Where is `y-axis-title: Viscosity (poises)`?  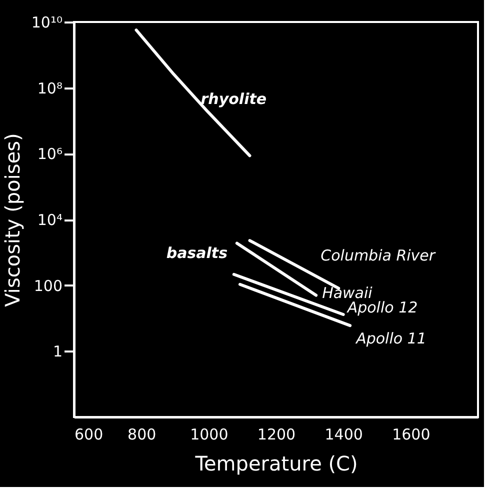 y-axis-title: Viscosity (poises) is located at coordinates (12, 220).